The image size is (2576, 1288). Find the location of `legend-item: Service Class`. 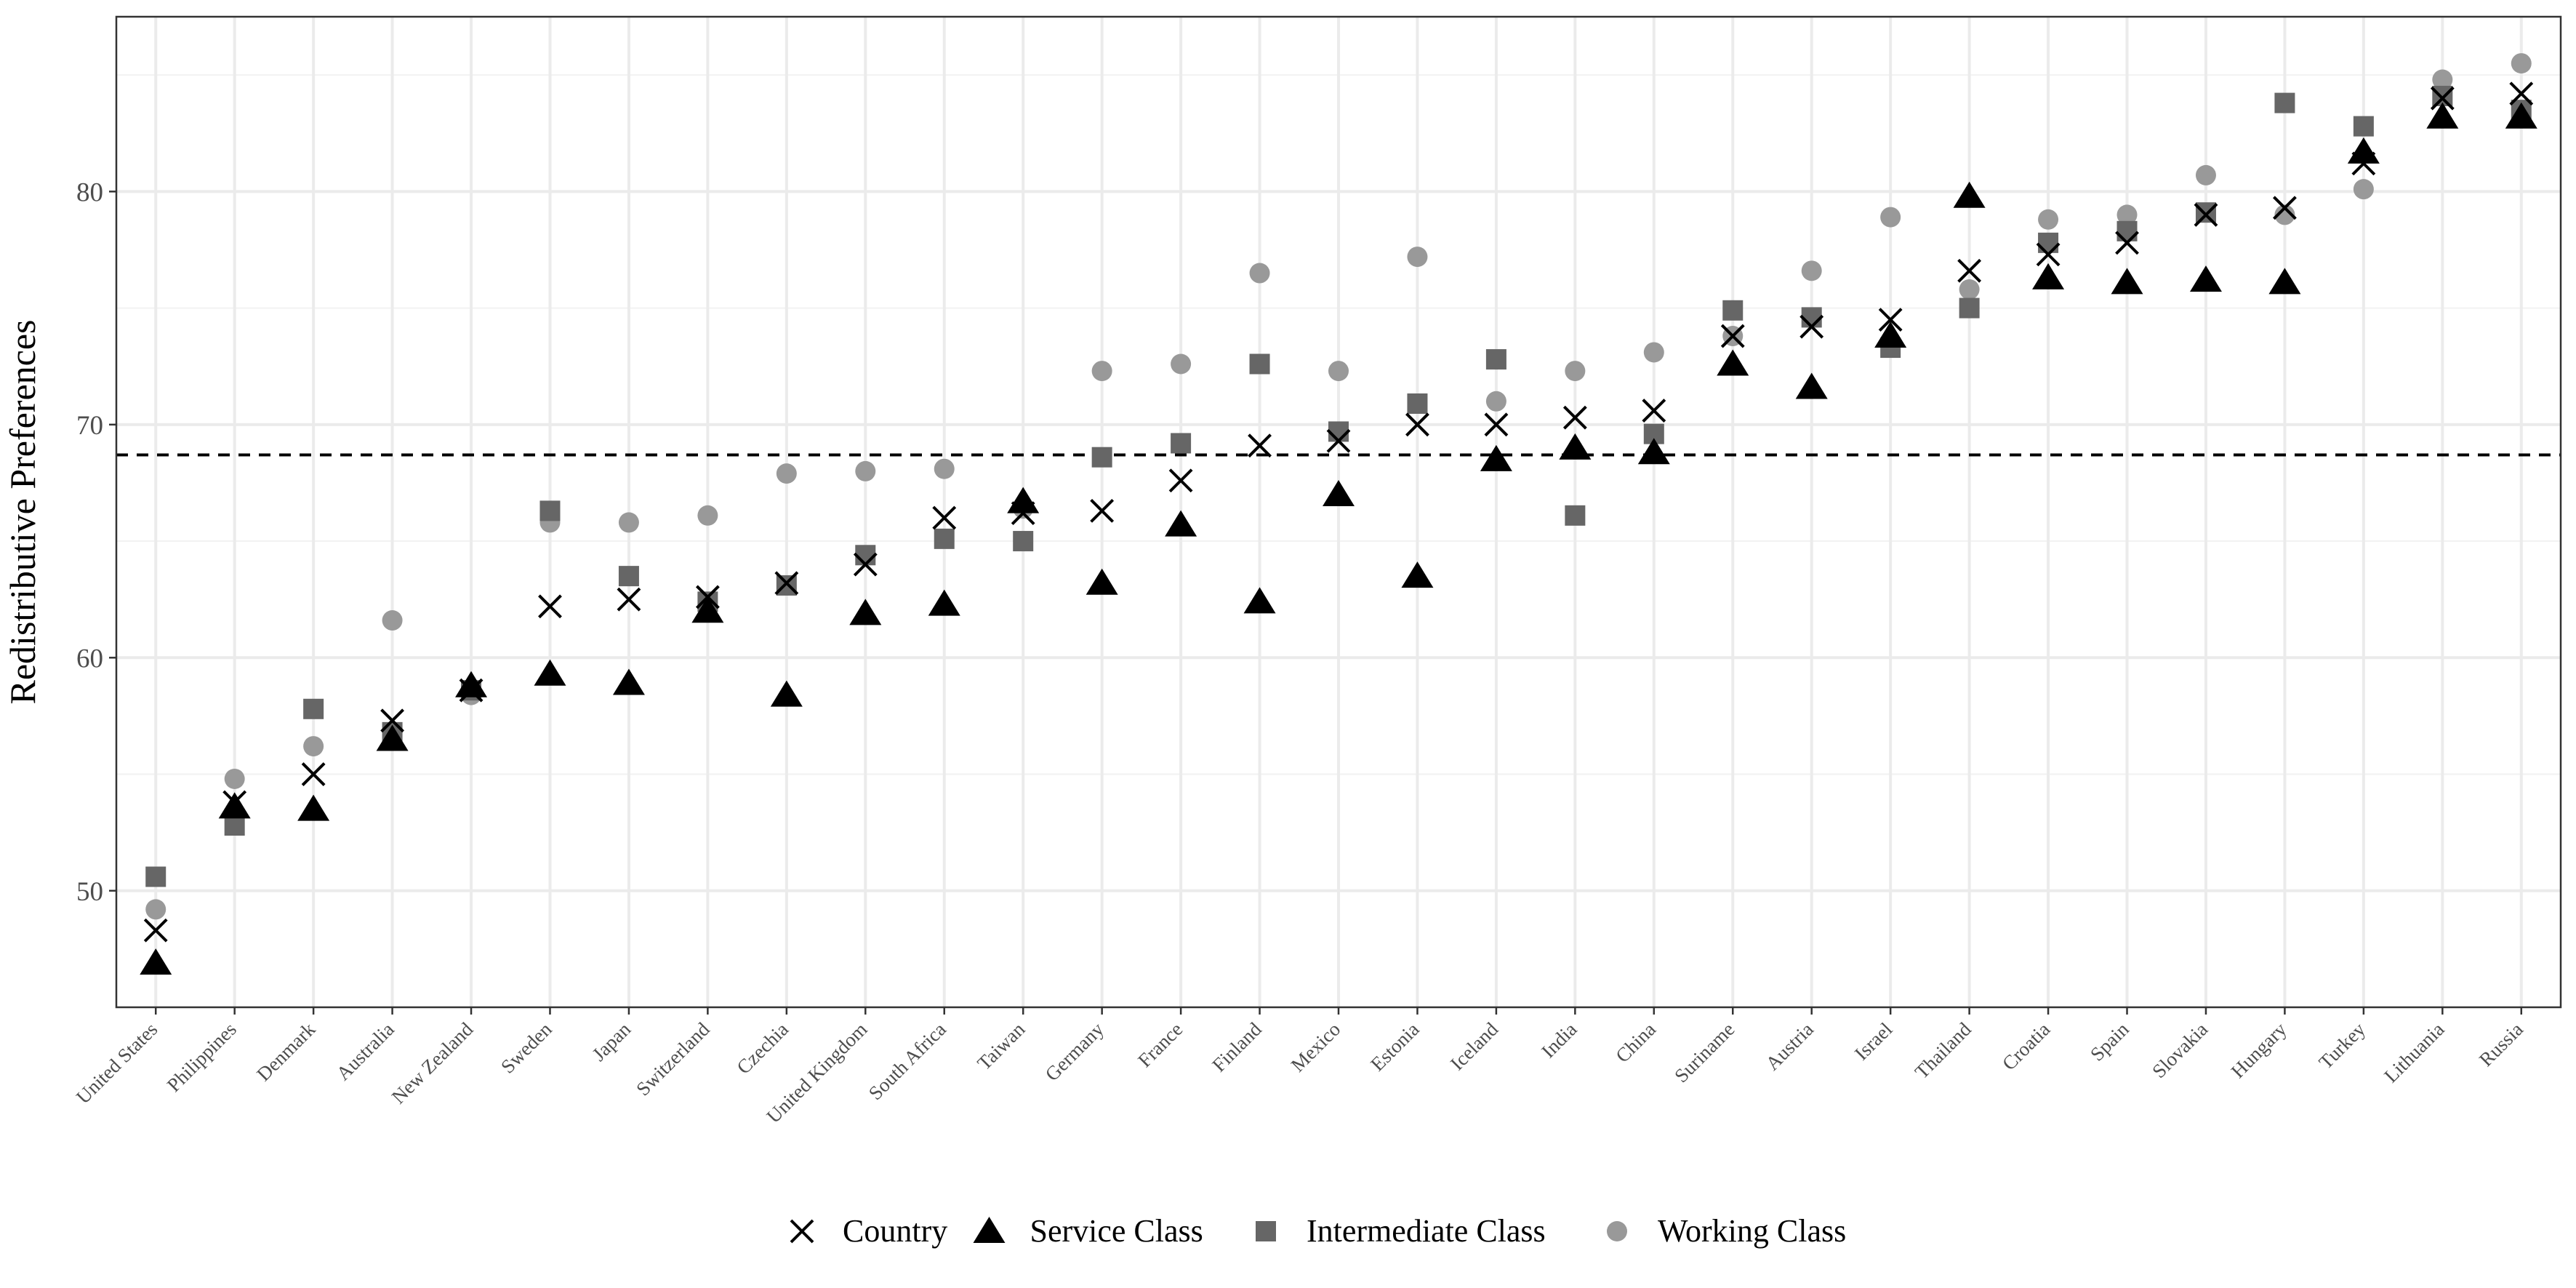

legend-item: Service Class is located at coordinates (1088, 1231).